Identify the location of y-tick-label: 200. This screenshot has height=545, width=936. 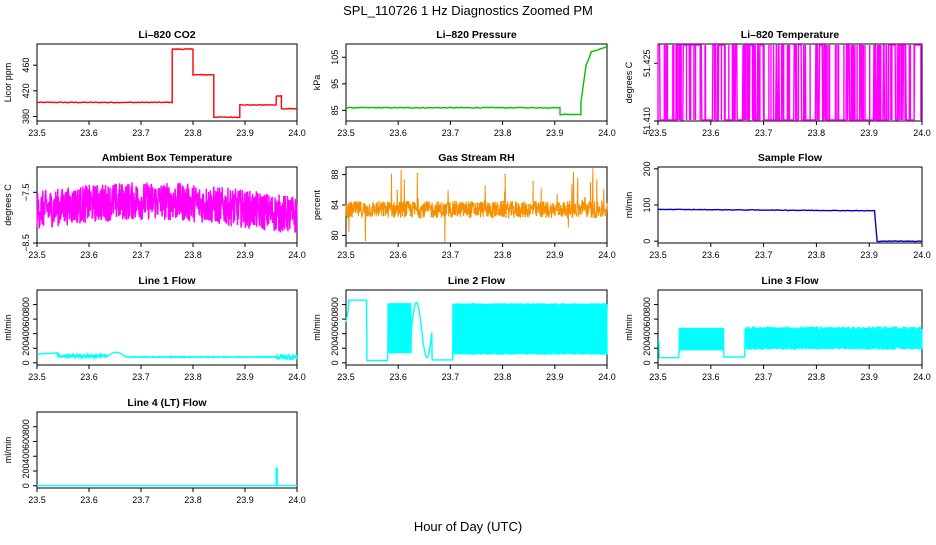
(335, 348).